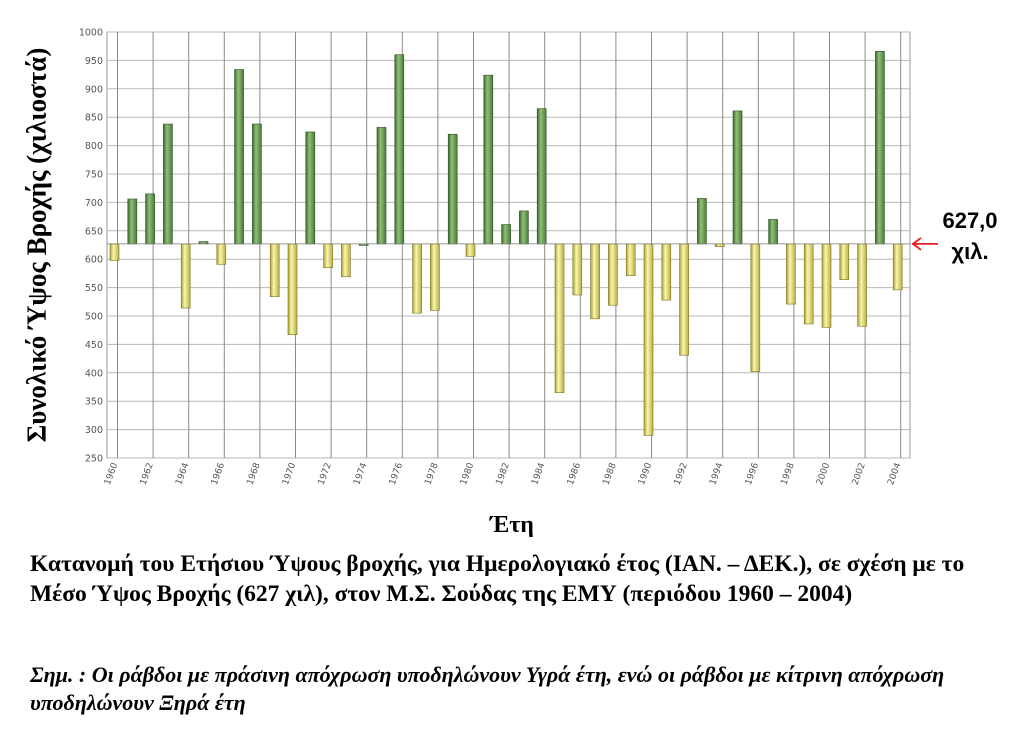 The image size is (1024, 733). Describe the element at coordinates (823, 473) in the screenshot. I see `x-tick-label: 2000` at that location.